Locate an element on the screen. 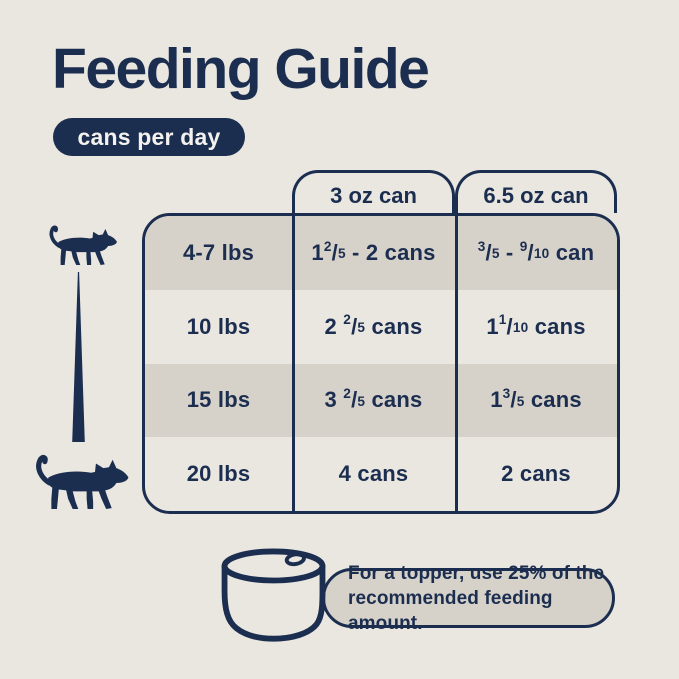  small-can-amount-cell: 3 2/5 cans is located at coordinates (373, 399).